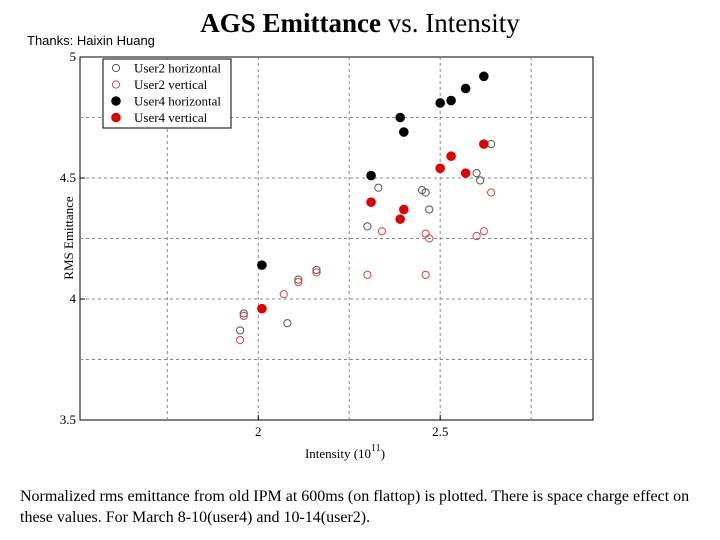 The width and height of the screenshot is (720, 540). I want to click on x-axis-label-exponent: 11, so click(376, 448).